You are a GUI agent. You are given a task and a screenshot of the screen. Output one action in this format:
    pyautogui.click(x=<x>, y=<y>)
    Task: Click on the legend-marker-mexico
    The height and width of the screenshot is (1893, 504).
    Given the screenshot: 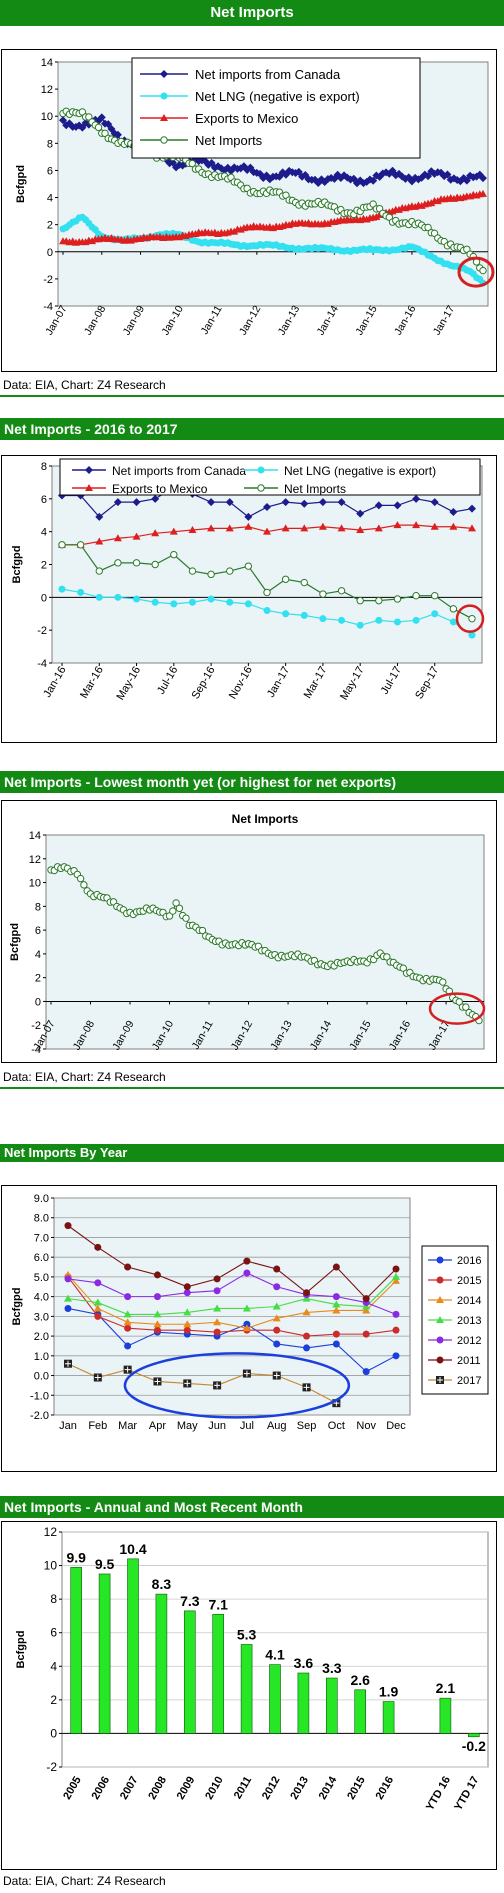 What is the action you would take?
    pyautogui.click(x=89, y=487)
    